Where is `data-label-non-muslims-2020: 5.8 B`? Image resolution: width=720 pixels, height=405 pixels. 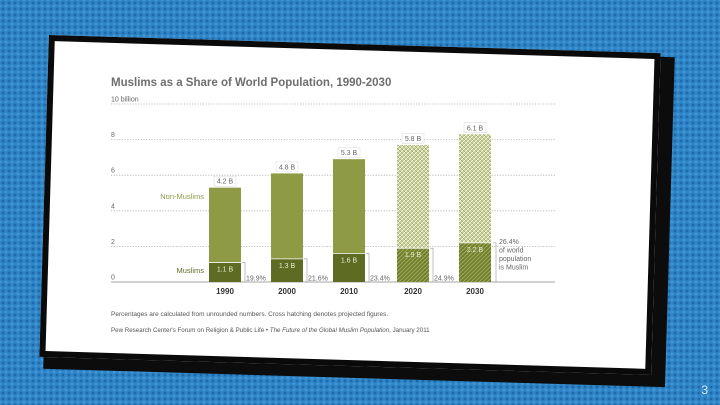
data-label-non-muslims-2020: 5.8 B is located at coordinates (413, 139).